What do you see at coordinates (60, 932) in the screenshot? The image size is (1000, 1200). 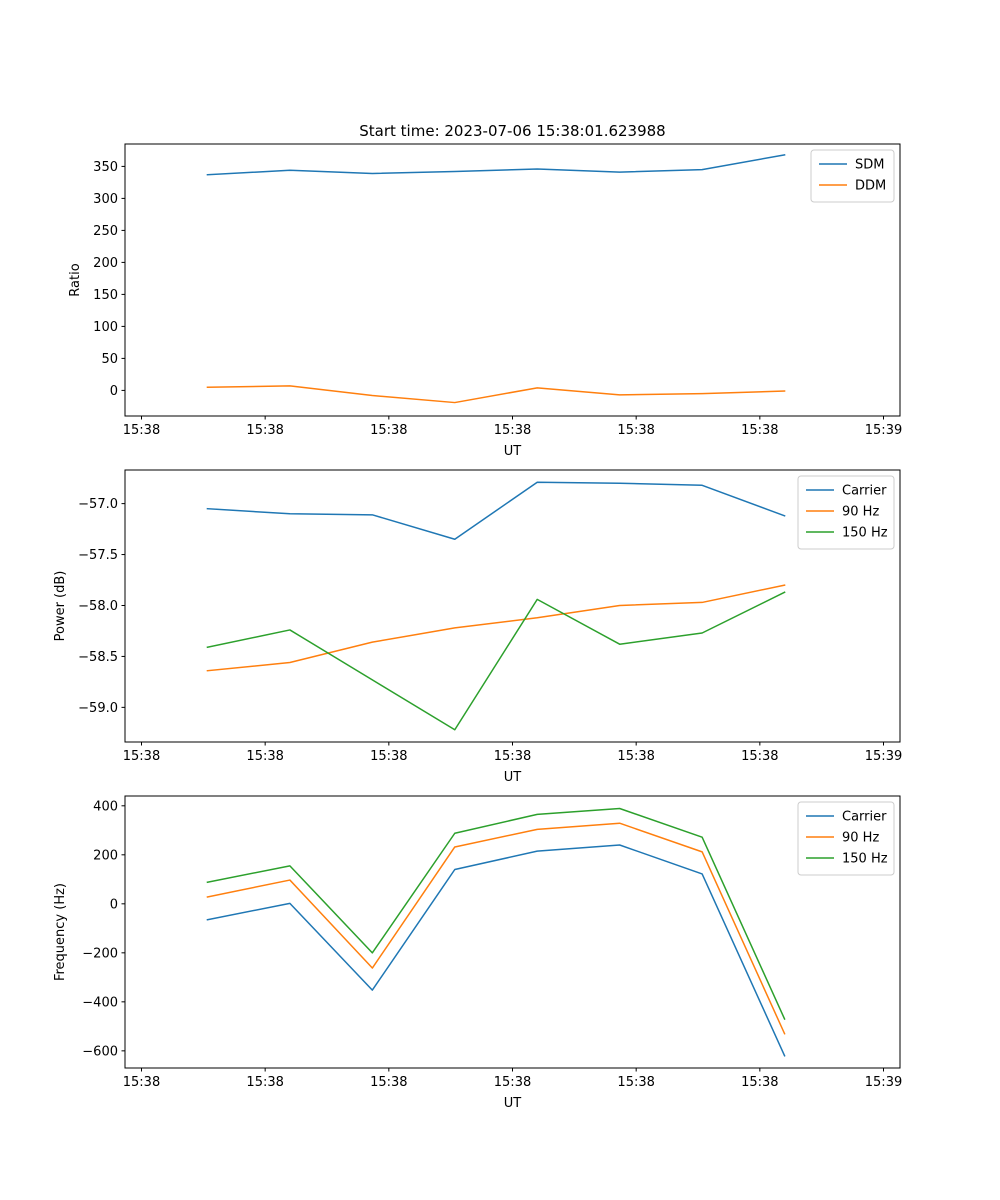 I see `y-axis-label-3: Frequency (Hz)` at bounding box center [60, 932].